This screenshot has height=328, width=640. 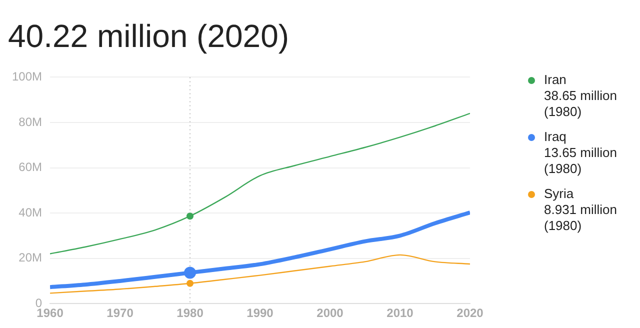 What do you see at coordinates (120, 313) in the screenshot?
I see `x-tick-label: 1970` at bounding box center [120, 313].